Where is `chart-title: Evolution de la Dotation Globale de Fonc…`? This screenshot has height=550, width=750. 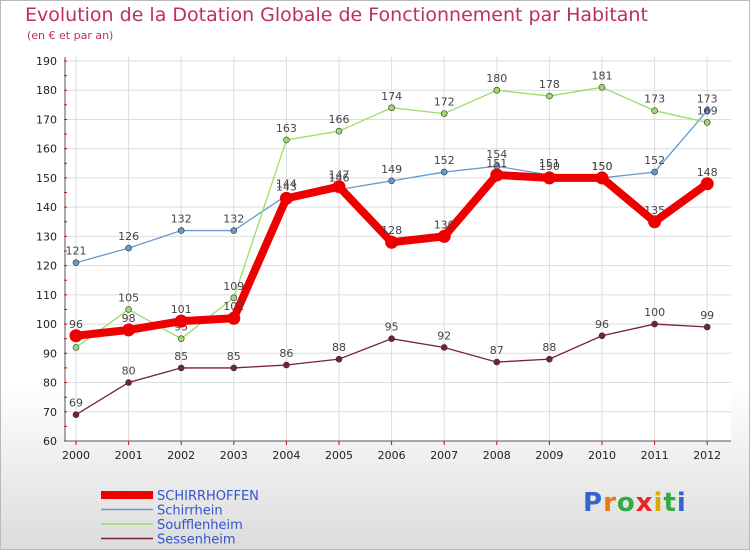 chart-title: Evolution de la Dotation Globale de Fonc… is located at coordinates (336, 15).